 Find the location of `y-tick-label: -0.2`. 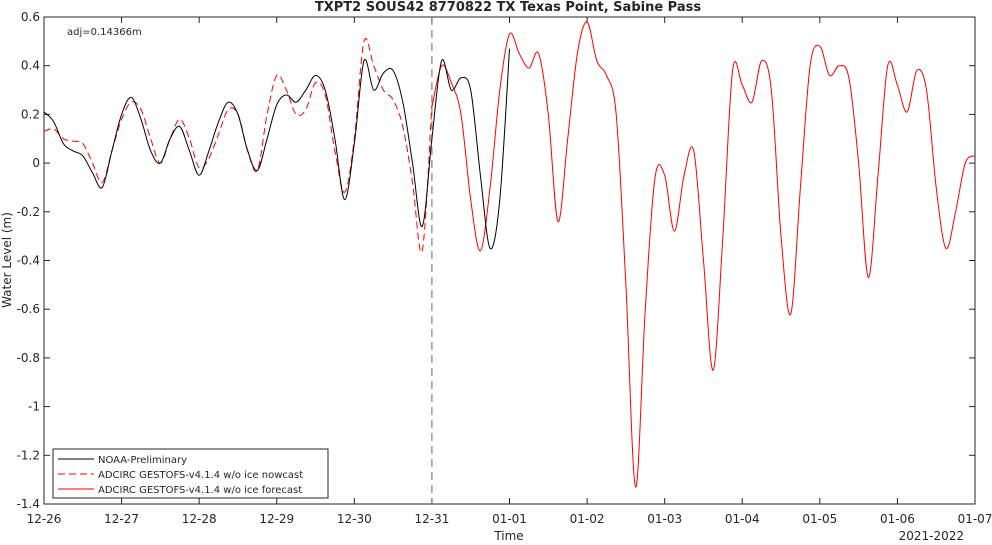

y-tick-label: -0.2 is located at coordinates (28, 212).